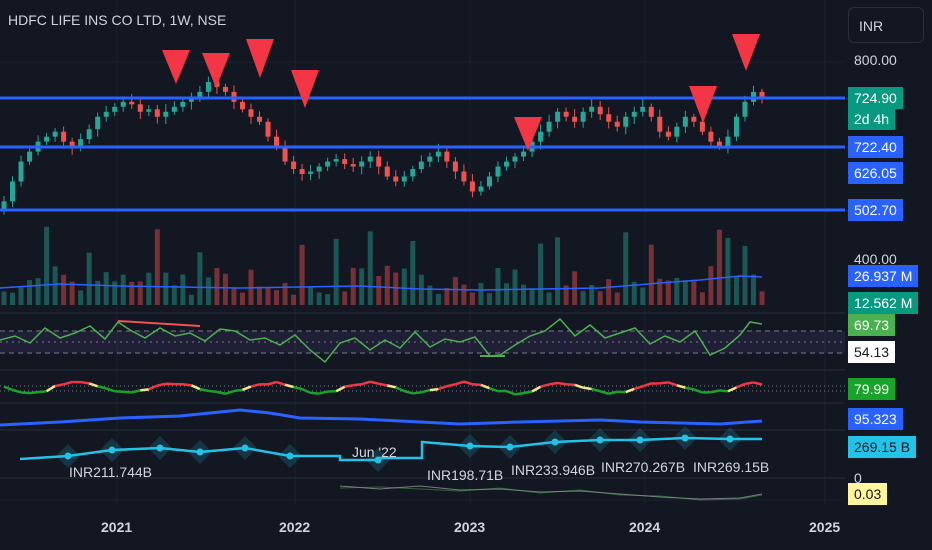 The image size is (932, 550). Describe the element at coordinates (295, 527) in the screenshot. I see `x-label-2022: 2022` at that location.